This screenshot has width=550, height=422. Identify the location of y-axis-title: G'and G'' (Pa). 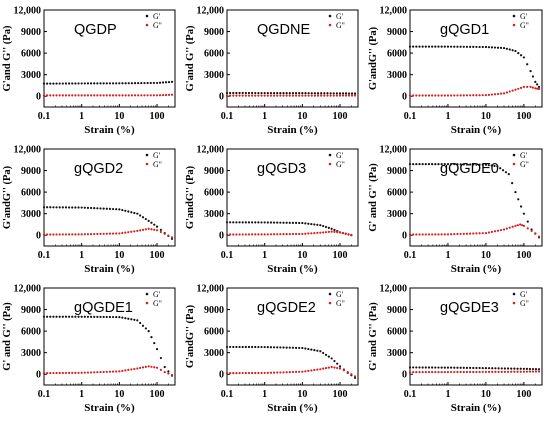
(190, 58).